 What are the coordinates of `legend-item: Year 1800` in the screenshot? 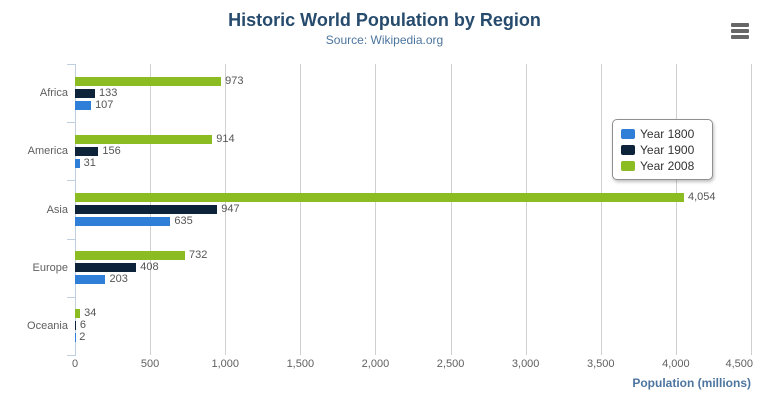 It's located at (662, 134).